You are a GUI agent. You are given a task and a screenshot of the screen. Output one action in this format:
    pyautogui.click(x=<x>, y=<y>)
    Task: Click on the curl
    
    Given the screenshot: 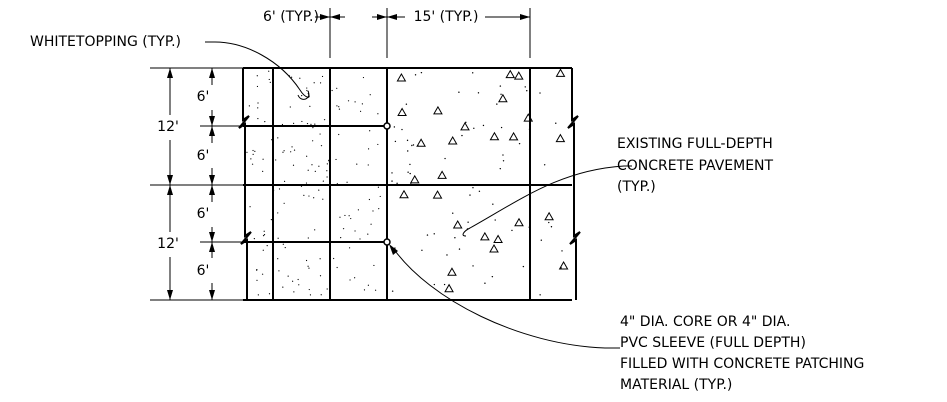 What is the action you would take?
    pyautogui.click(x=303, y=95)
    